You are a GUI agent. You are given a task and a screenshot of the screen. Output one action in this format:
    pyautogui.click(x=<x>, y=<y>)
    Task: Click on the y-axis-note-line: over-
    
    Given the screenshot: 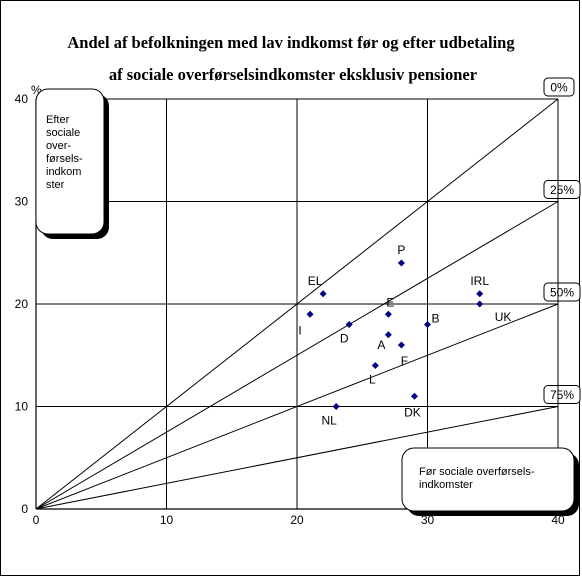 What is the action you would take?
    pyautogui.click(x=58, y=146)
    